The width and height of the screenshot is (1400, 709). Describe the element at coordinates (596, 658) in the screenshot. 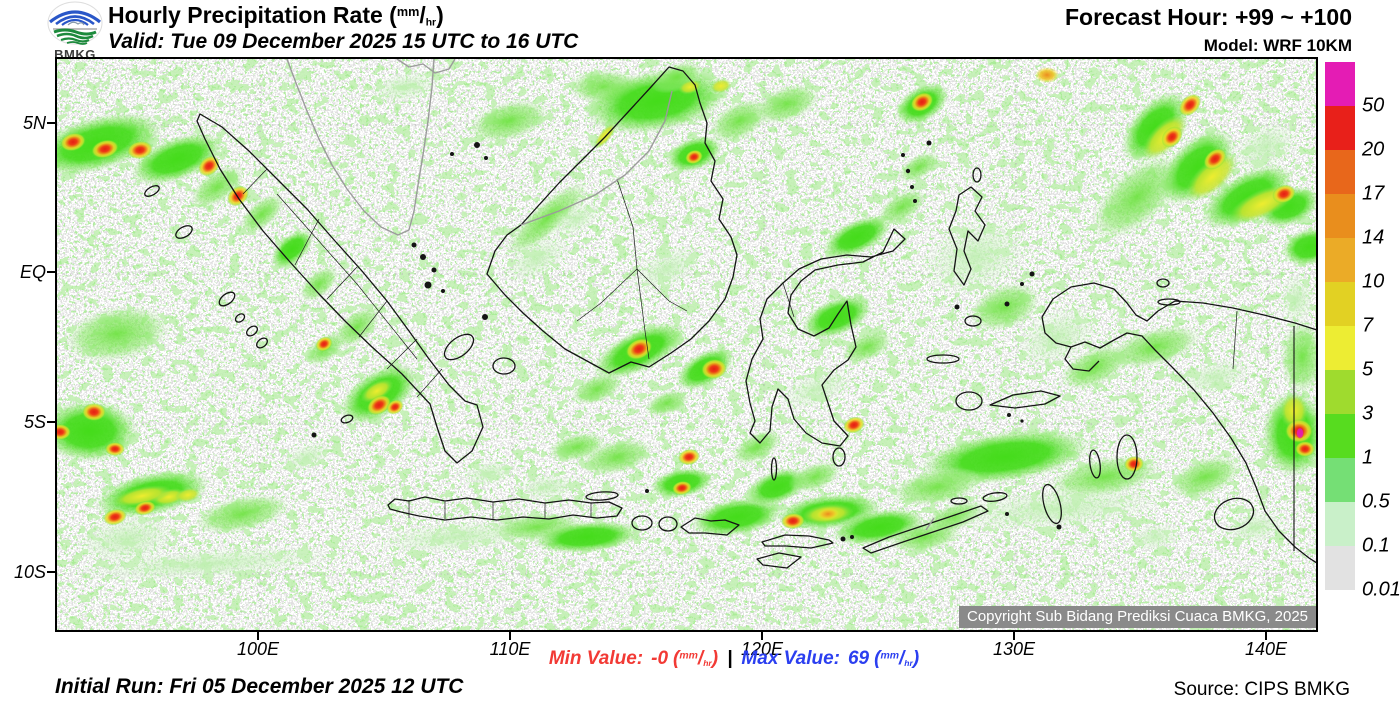

I see `min-value-label: Min Value:` at that location.